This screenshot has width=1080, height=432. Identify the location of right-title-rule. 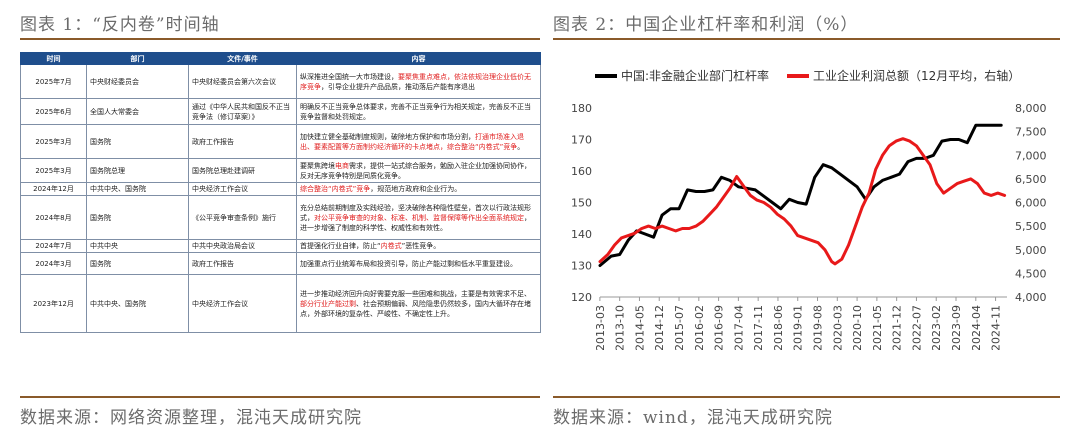
(806, 39).